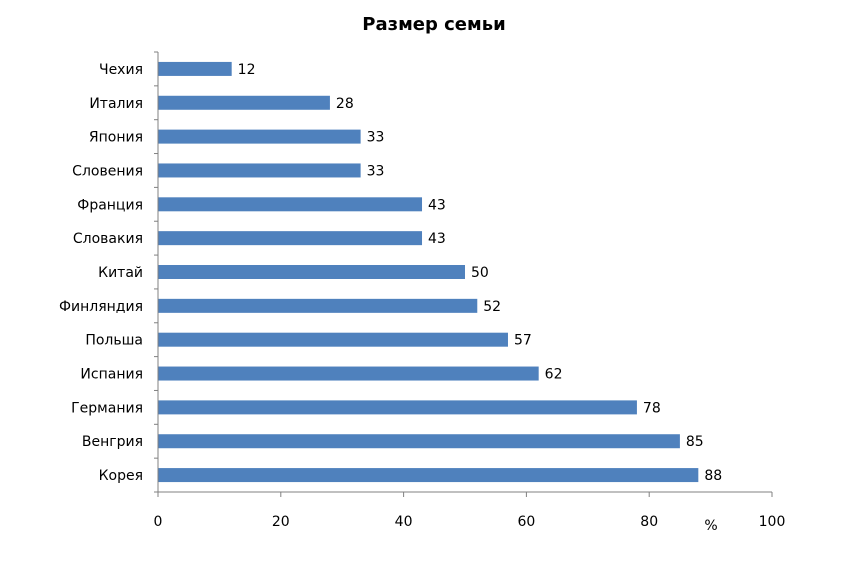  I want to click on x-tick-label: 20, so click(281, 522).